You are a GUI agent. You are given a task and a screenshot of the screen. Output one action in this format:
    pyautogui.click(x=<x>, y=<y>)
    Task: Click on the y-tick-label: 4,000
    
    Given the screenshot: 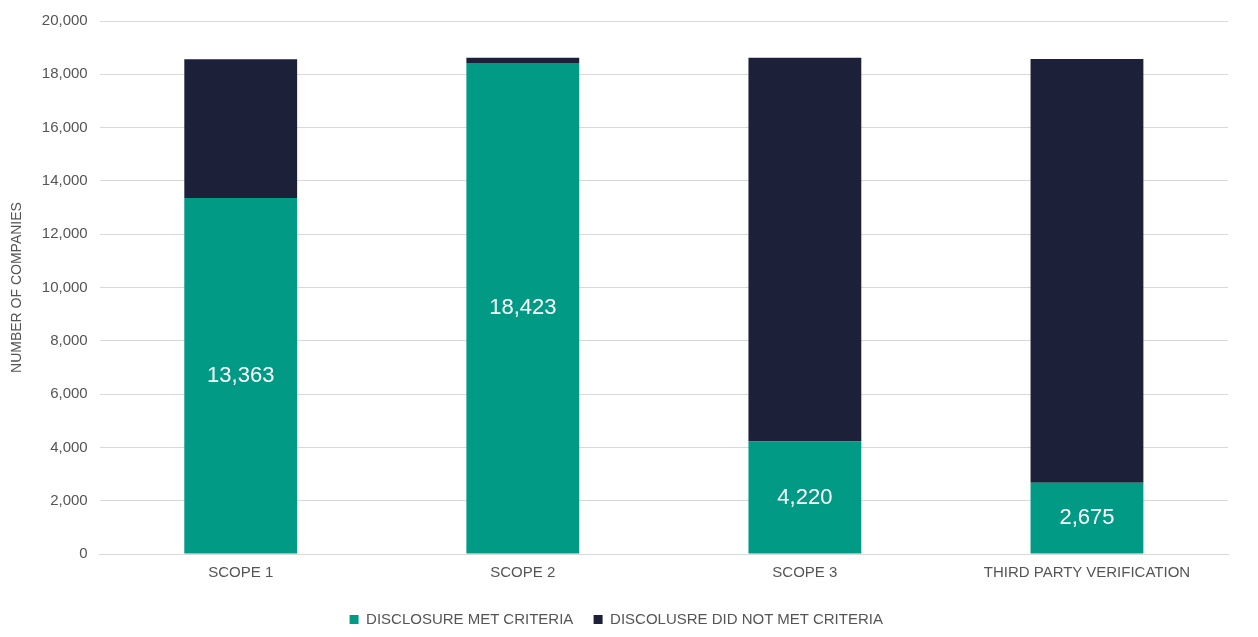 What is the action you would take?
    pyautogui.click(x=69, y=446)
    